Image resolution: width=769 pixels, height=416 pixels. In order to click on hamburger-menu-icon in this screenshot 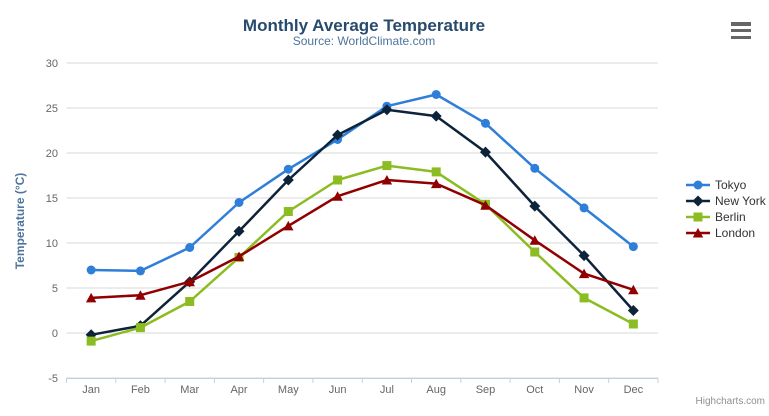, I will do `click(741, 30)`.